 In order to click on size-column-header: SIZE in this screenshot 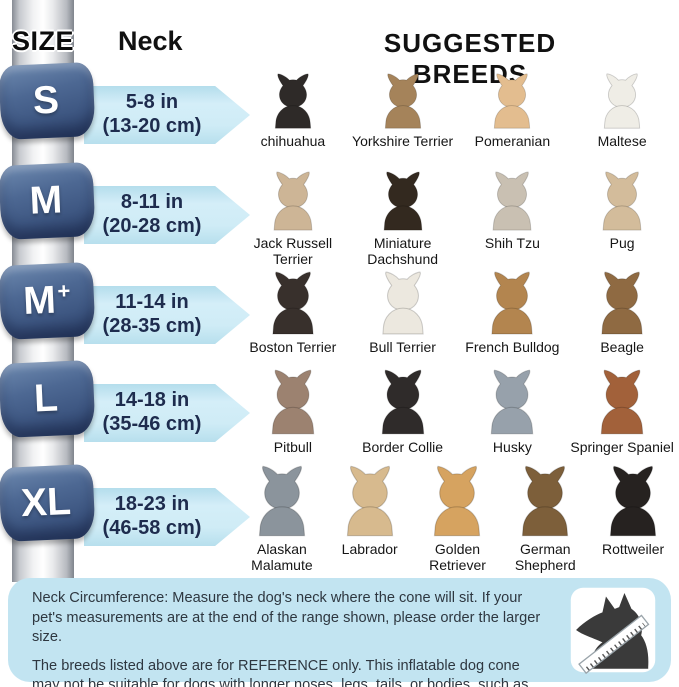, I will do `click(42, 41)`.